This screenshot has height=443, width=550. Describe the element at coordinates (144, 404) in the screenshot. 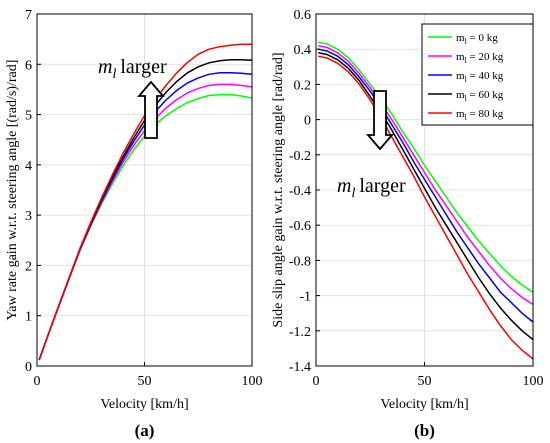

I see `panel-a-x-axis-label: Velocity [km/h]` at that location.